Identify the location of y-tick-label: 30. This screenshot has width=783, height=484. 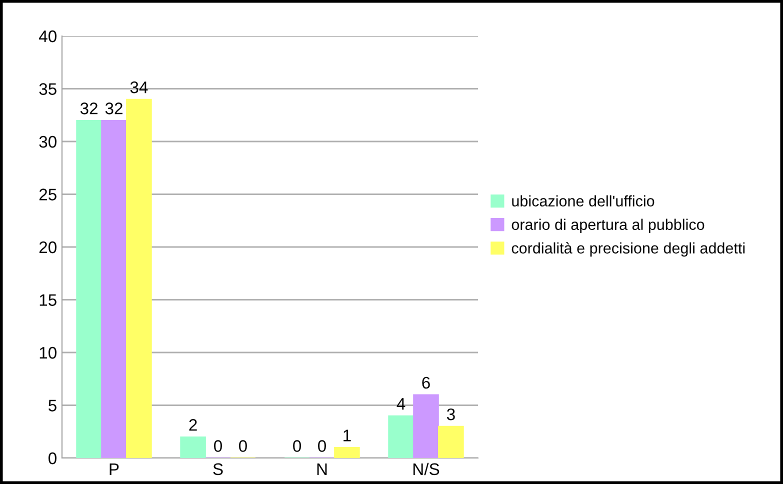
(47, 142).